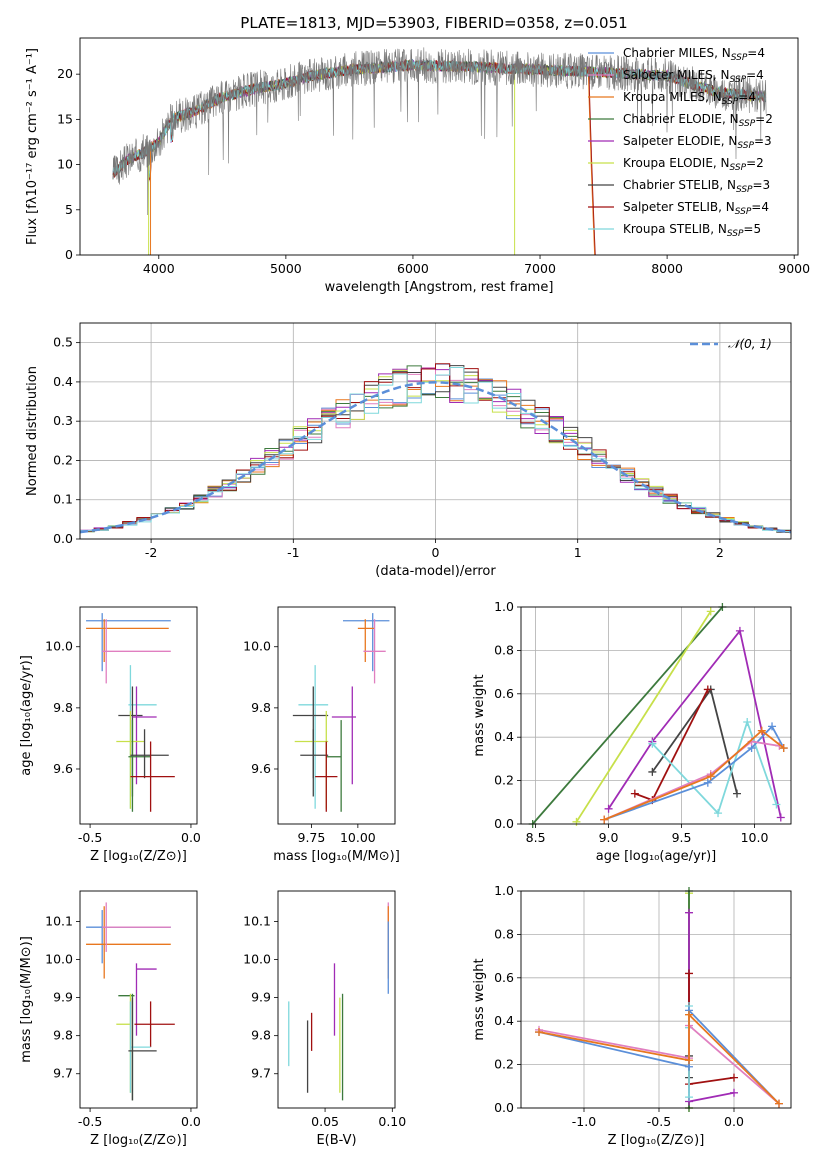 This screenshot has width=819, height=1170. I want to click on x-tick-label: 10.0, so click(755, 837).